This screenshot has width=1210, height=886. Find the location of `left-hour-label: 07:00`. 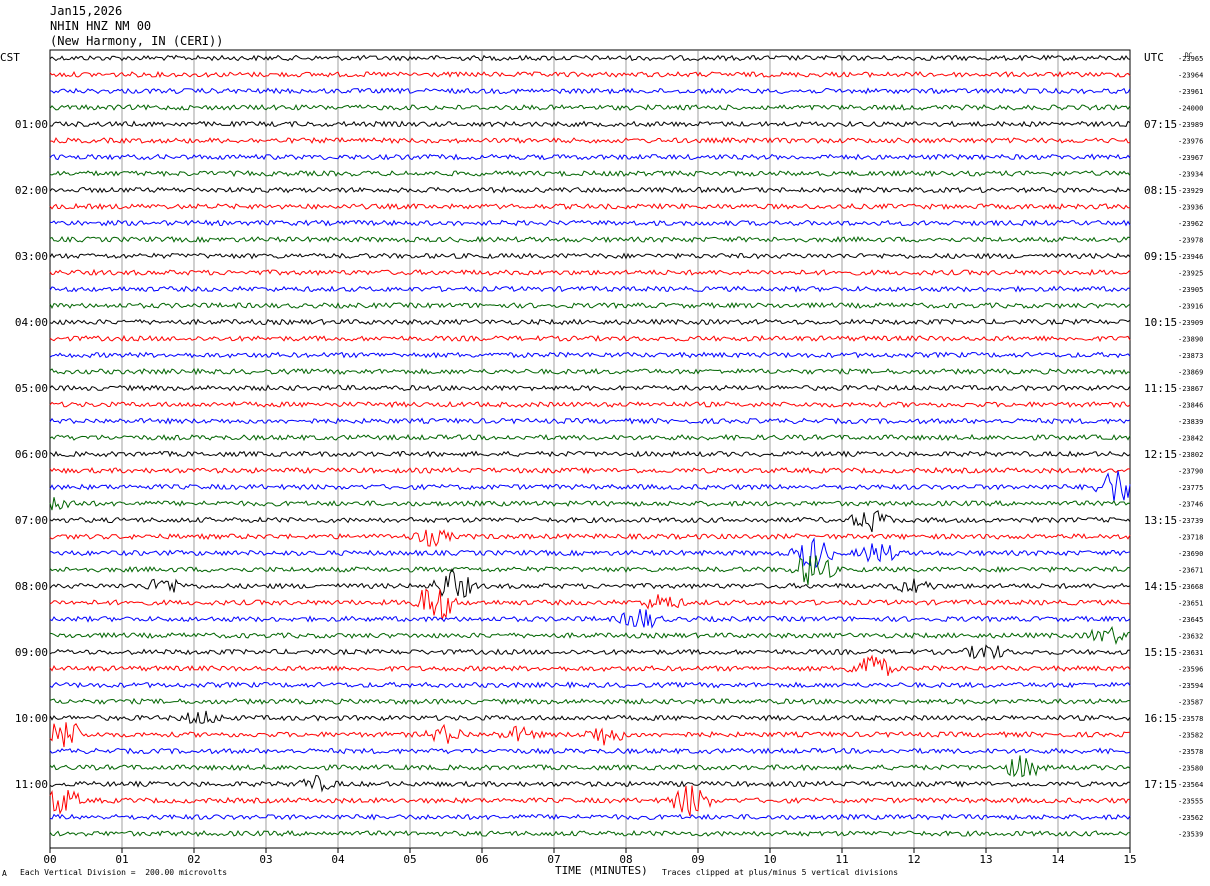

left-hour-label: 07:00 is located at coordinates (31, 520).